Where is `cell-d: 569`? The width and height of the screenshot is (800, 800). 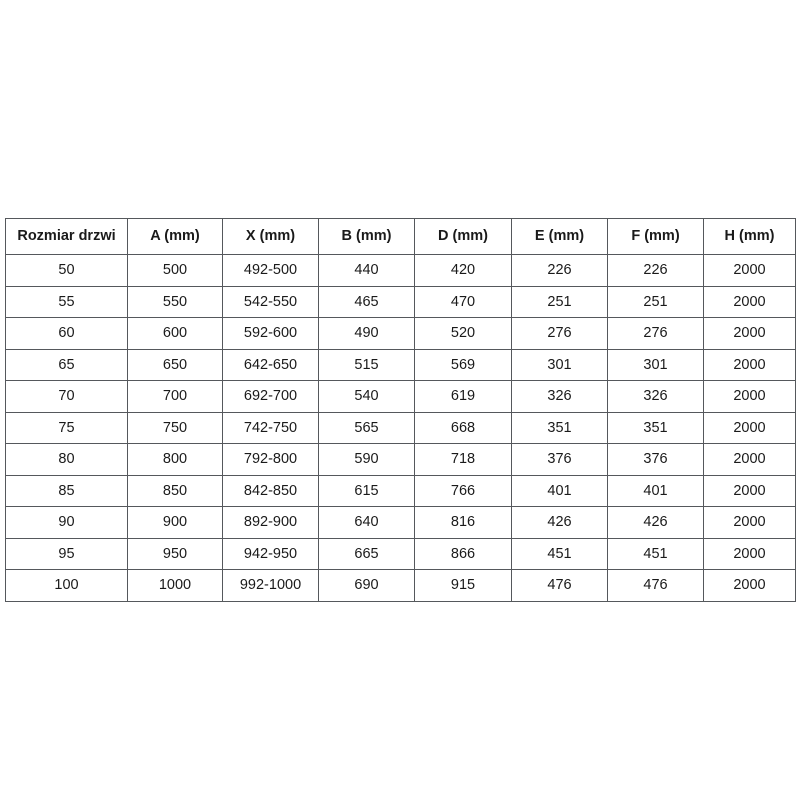
cell-d: 569 is located at coordinates (463, 364).